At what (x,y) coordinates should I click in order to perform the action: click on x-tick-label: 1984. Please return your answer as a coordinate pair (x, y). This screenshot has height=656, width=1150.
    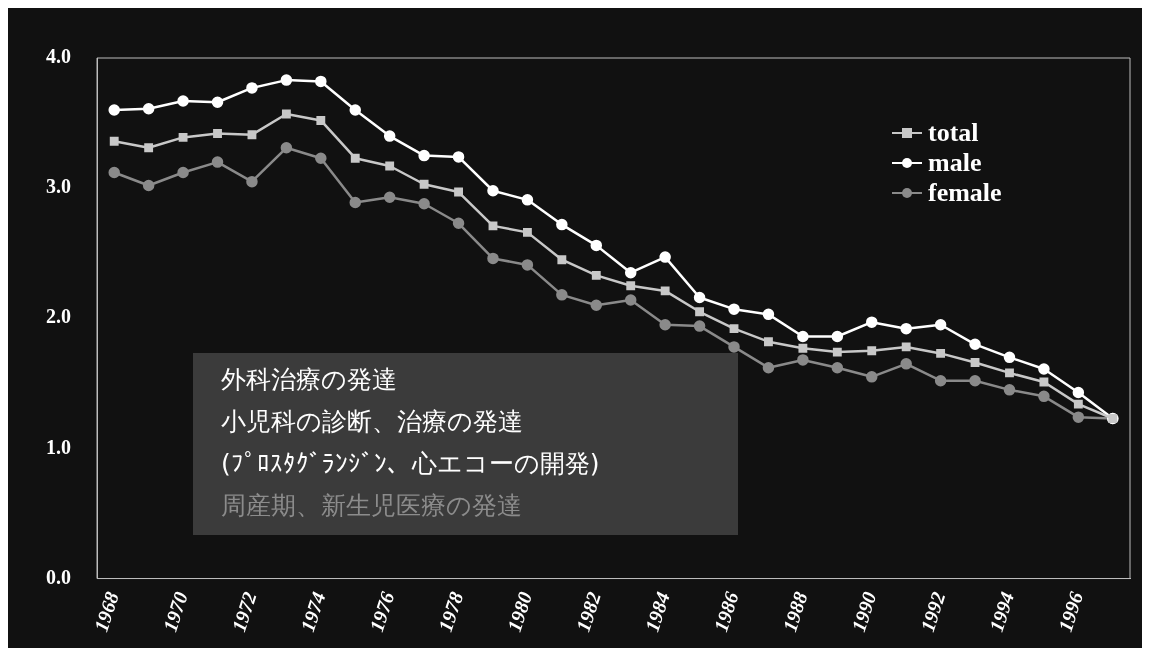
    Looking at the image, I should click on (657, 612).